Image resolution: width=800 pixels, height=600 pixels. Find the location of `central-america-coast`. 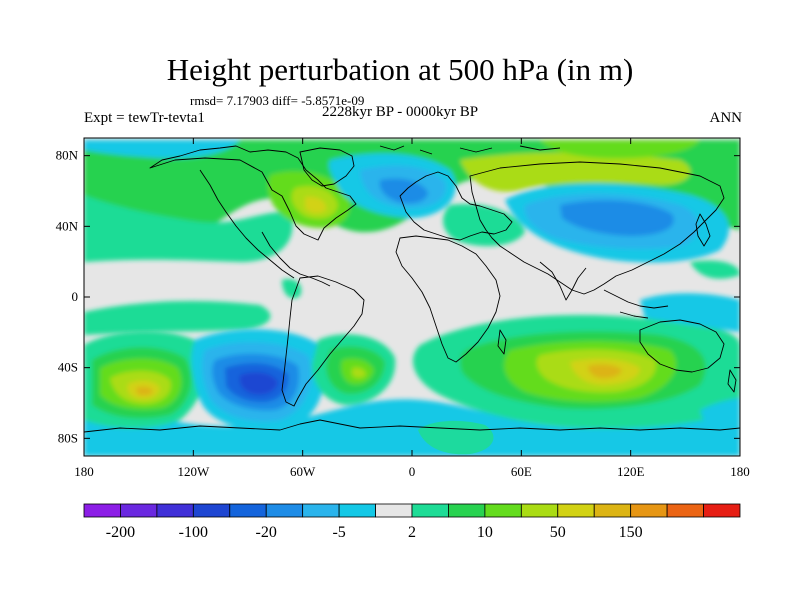

central-america-coast is located at coordinates (296, 259).